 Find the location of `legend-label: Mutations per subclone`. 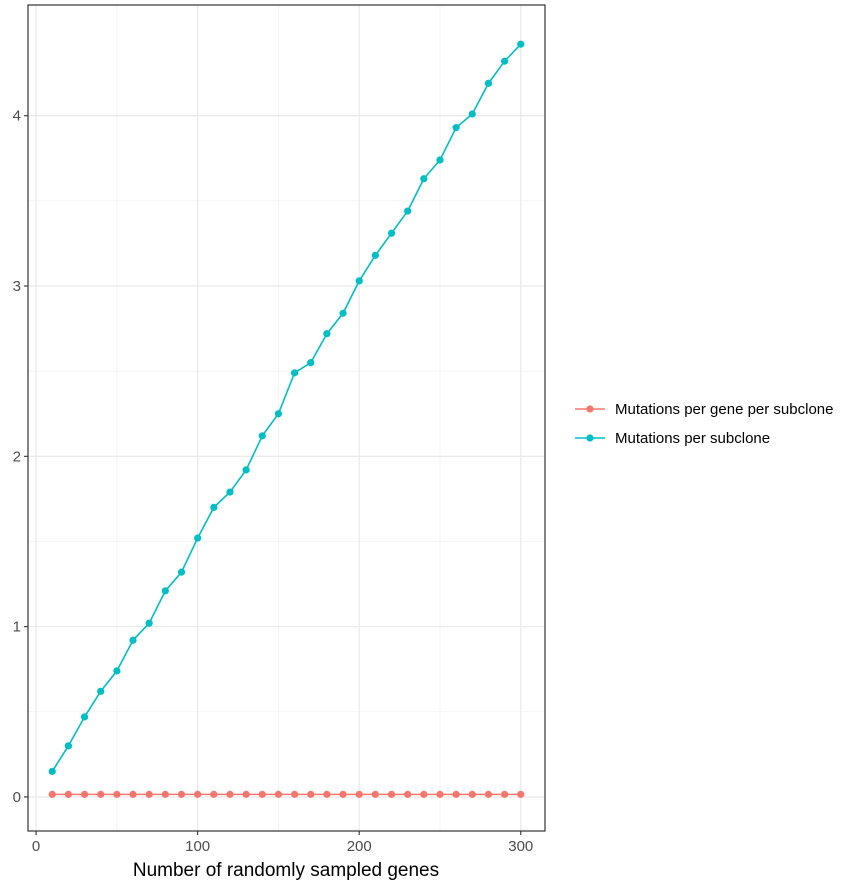

legend-label: Mutations per subclone is located at coordinates (692, 438).